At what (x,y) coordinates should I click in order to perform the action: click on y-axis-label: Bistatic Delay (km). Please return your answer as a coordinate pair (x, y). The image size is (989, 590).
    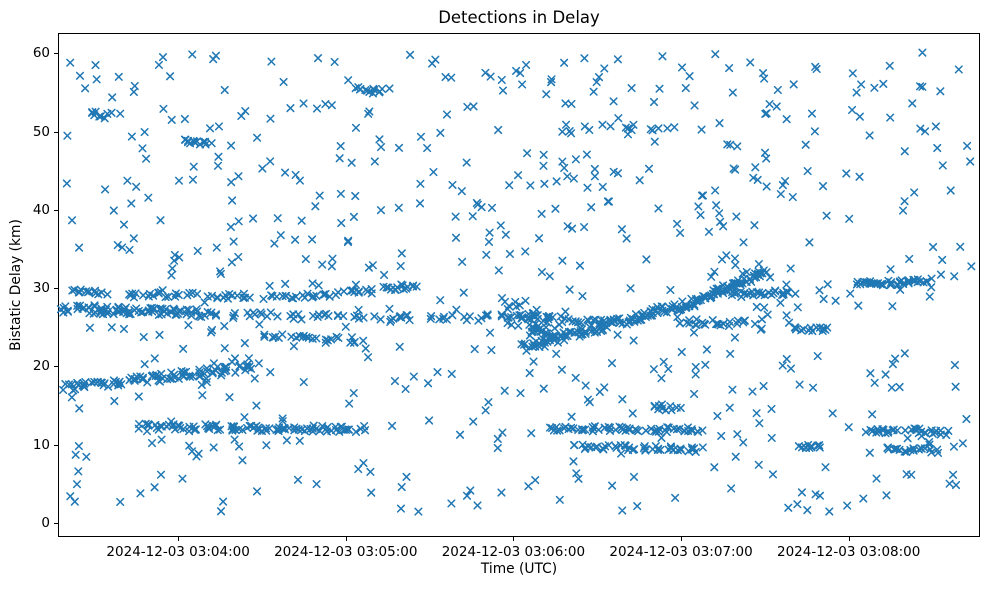
    Looking at the image, I should click on (16, 285).